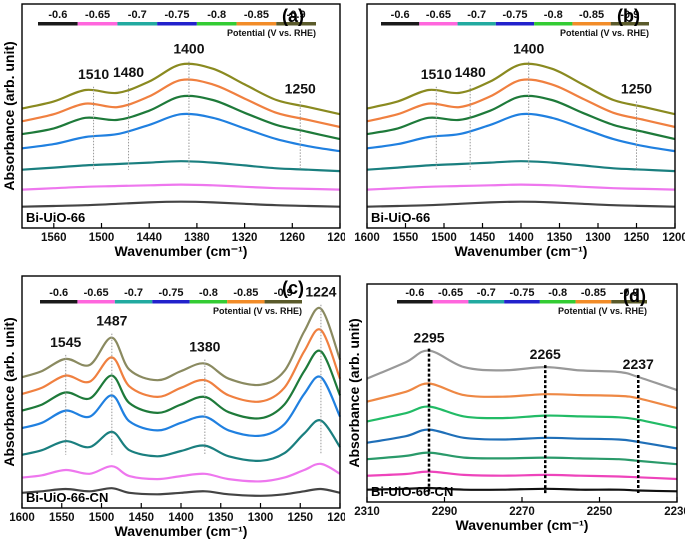  What do you see at coordinates (598, 238) in the screenshot?
I see `x-tick-label: 1300` at bounding box center [598, 238].